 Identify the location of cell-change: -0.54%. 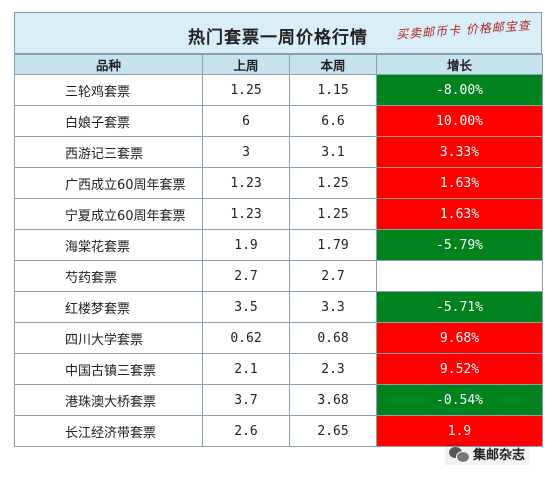
(459, 400).